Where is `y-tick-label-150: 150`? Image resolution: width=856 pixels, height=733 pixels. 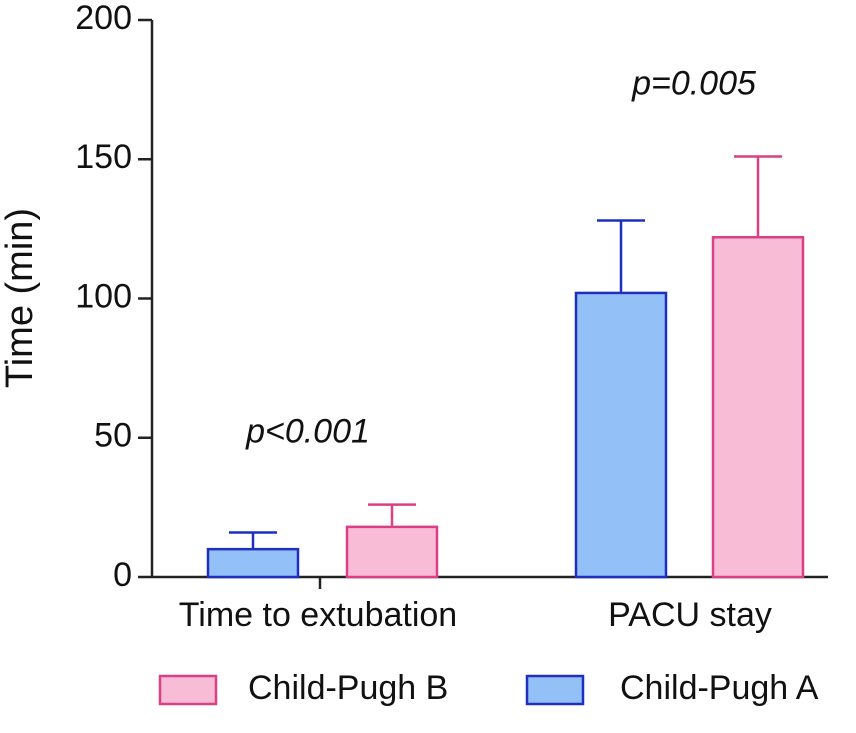 y-tick-label-150: 150 is located at coordinates (103, 157).